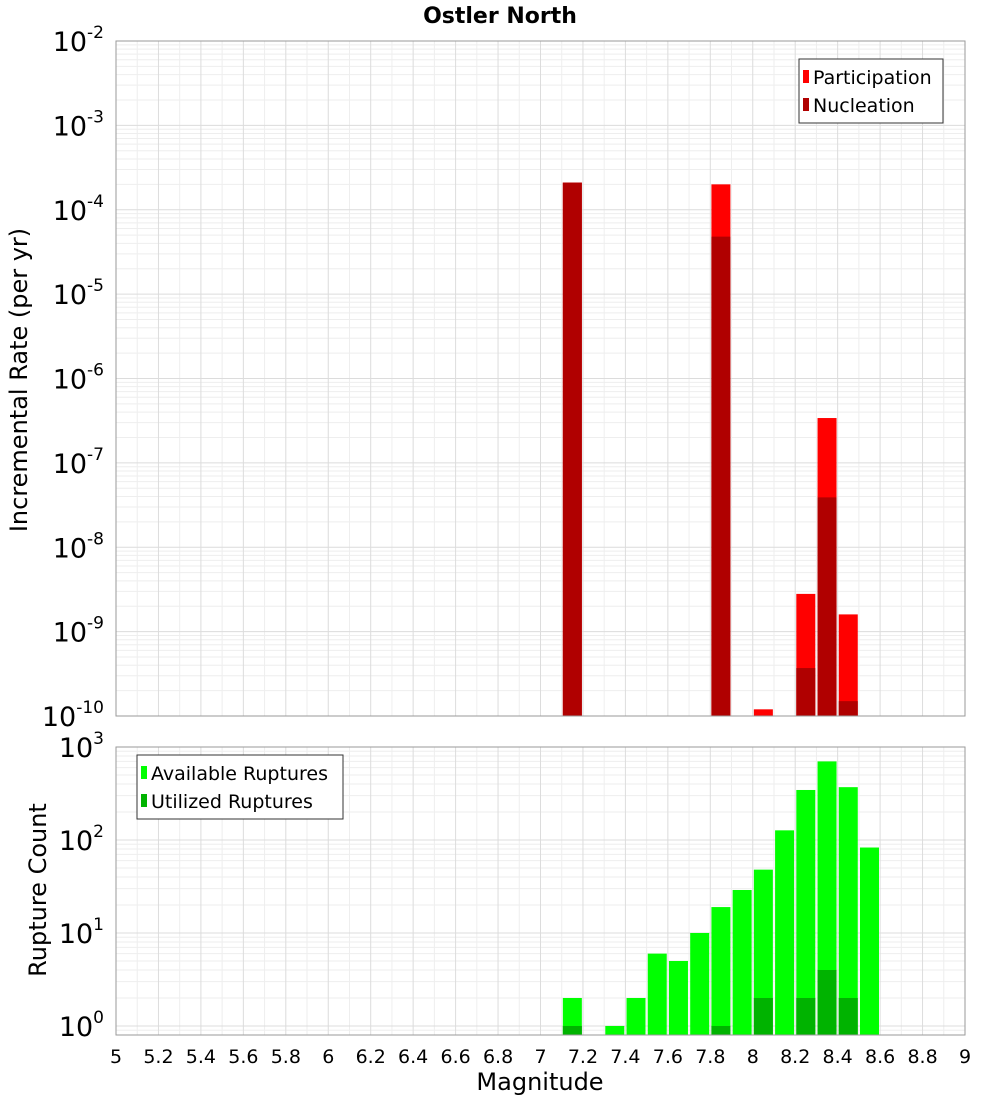  Describe the element at coordinates (78, 40) in the screenshot. I see `rate-y-tick-label: 10⁻²` at that location.